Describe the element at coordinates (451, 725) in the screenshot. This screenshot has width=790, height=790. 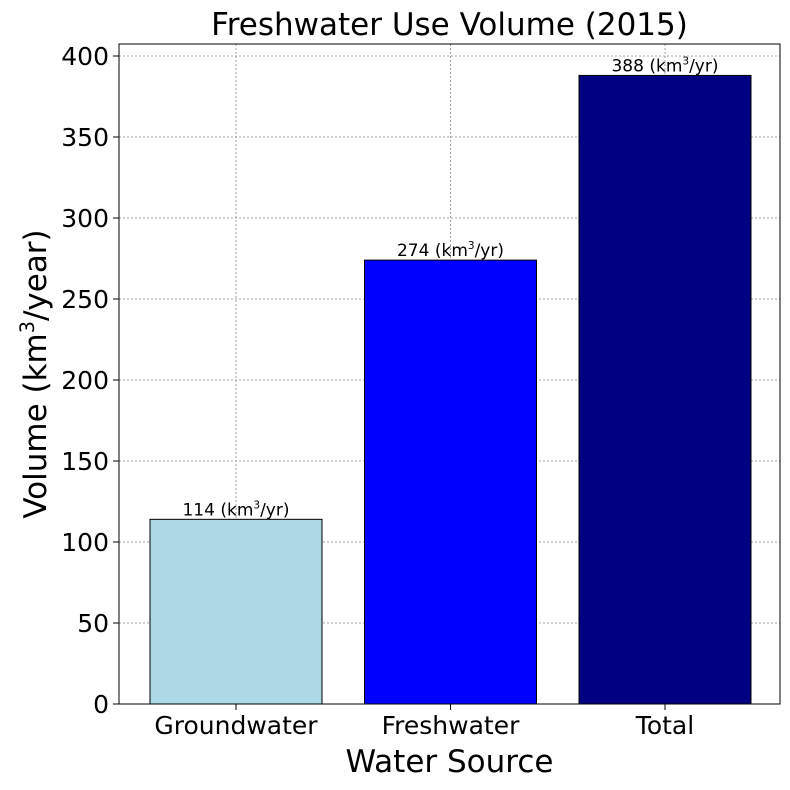
I see `x-tick-label: Freshwater` at that location.